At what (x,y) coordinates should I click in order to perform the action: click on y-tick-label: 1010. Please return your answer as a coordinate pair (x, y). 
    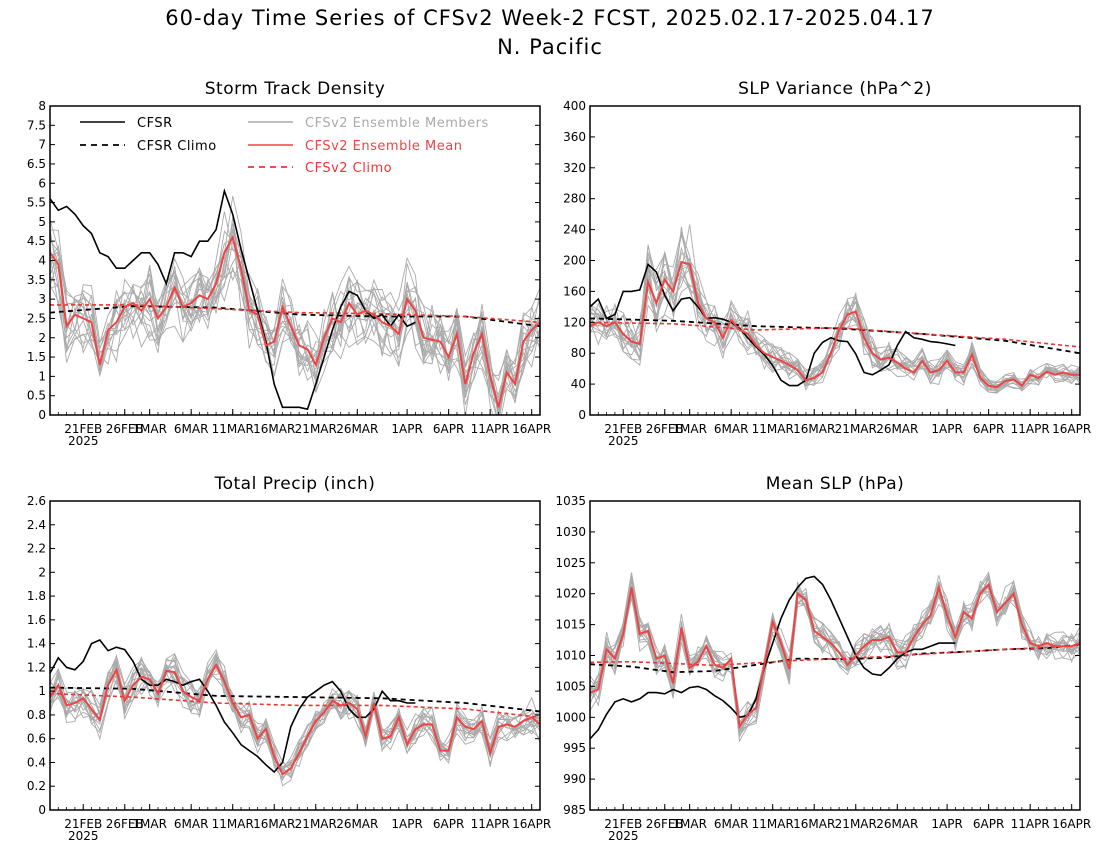
    Looking at the image, I should click on (570, 656).